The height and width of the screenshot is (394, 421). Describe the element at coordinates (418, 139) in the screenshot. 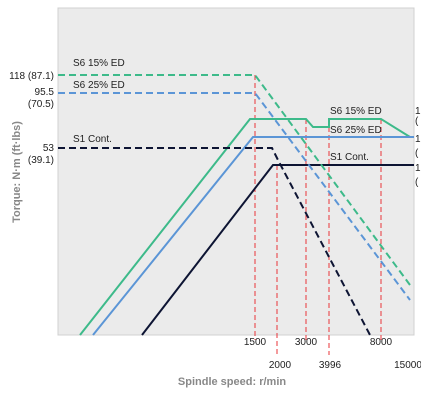

I see `right-label-3: 1` at that location.